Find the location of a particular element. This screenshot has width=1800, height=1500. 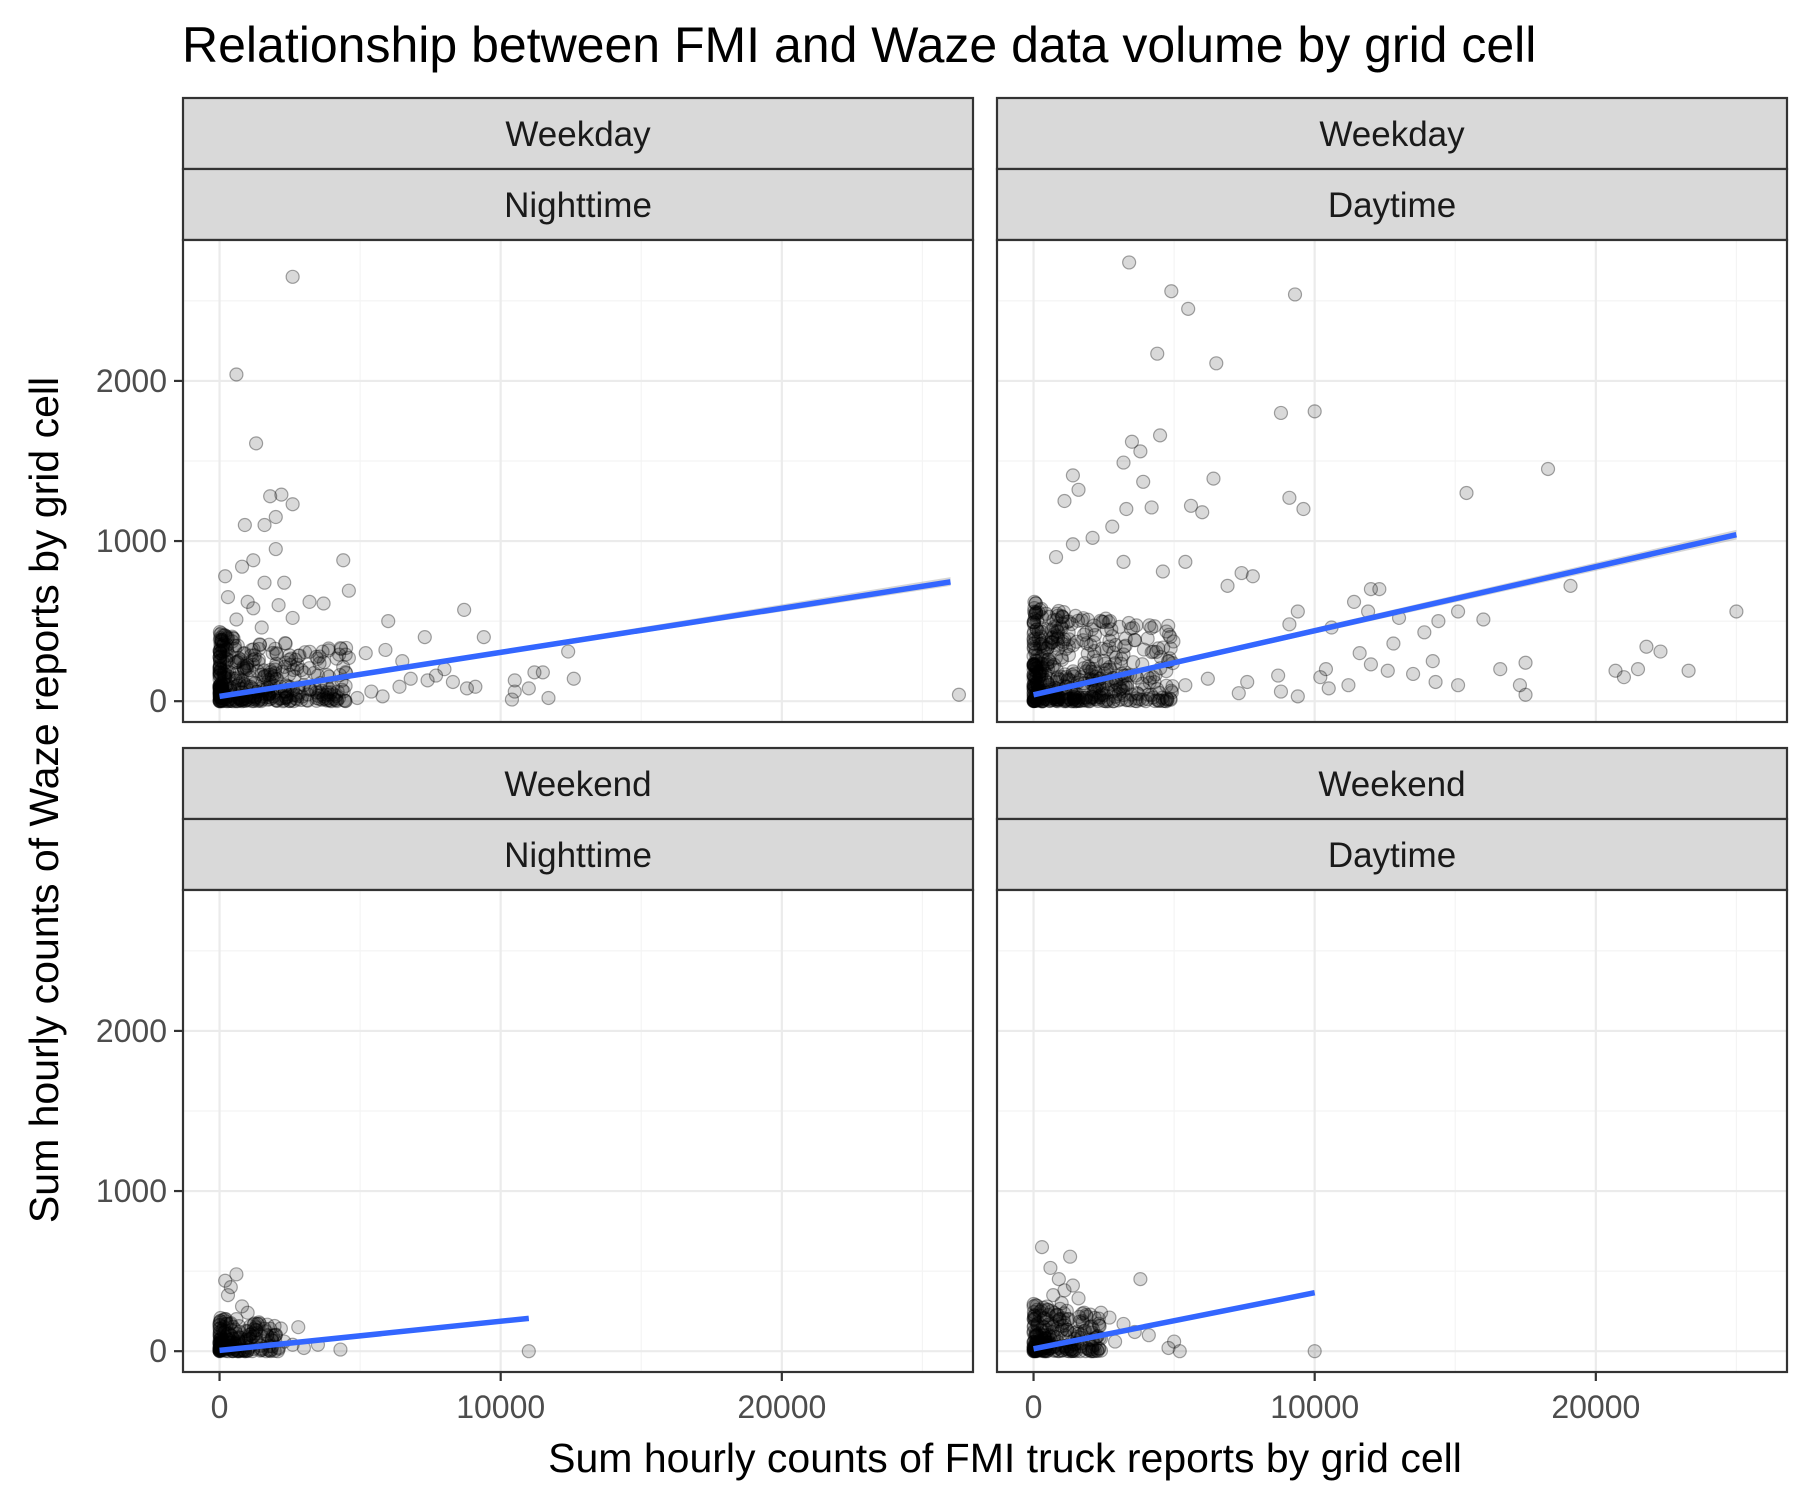

data-marks is located at coordinates (374, 1313).